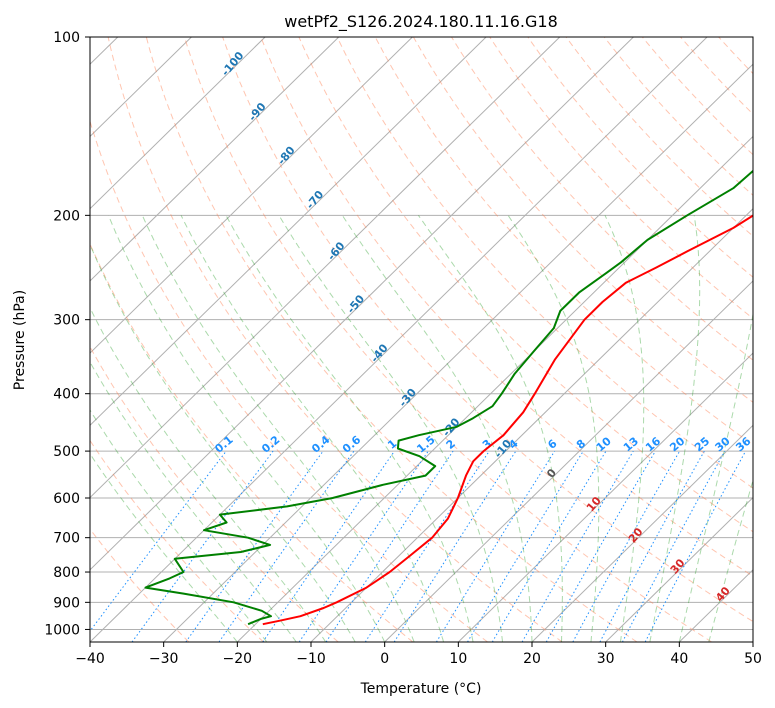 Image resolution: width=775 pixels, height=708 pixels. Describe the element at coordinates (421, 689) in the screenshot. I see `x-axis-label: Temperature (°C)` at that location.